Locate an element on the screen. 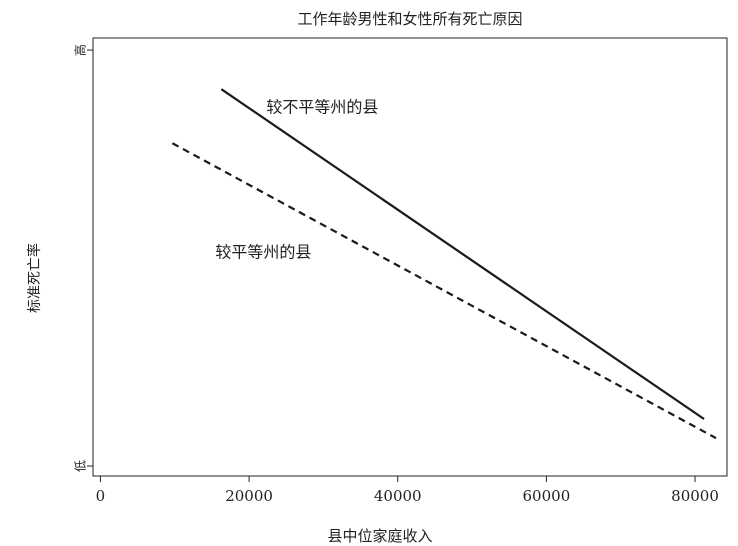  series-label: 较不平等州的县 is located at coordinates (322, 107).